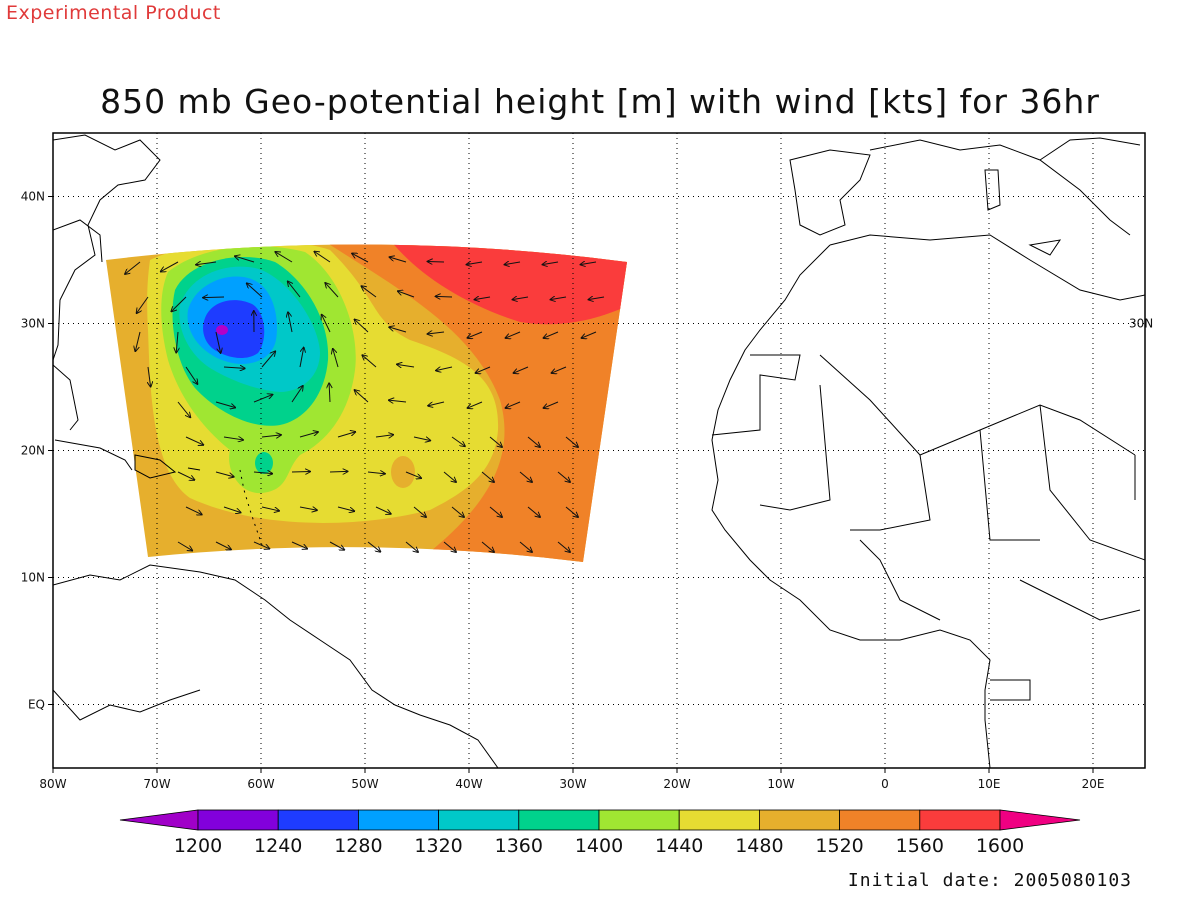 This screenshot has height=900, width=1200. I want to click on colorbar-label: 1480, so click(759, 846).